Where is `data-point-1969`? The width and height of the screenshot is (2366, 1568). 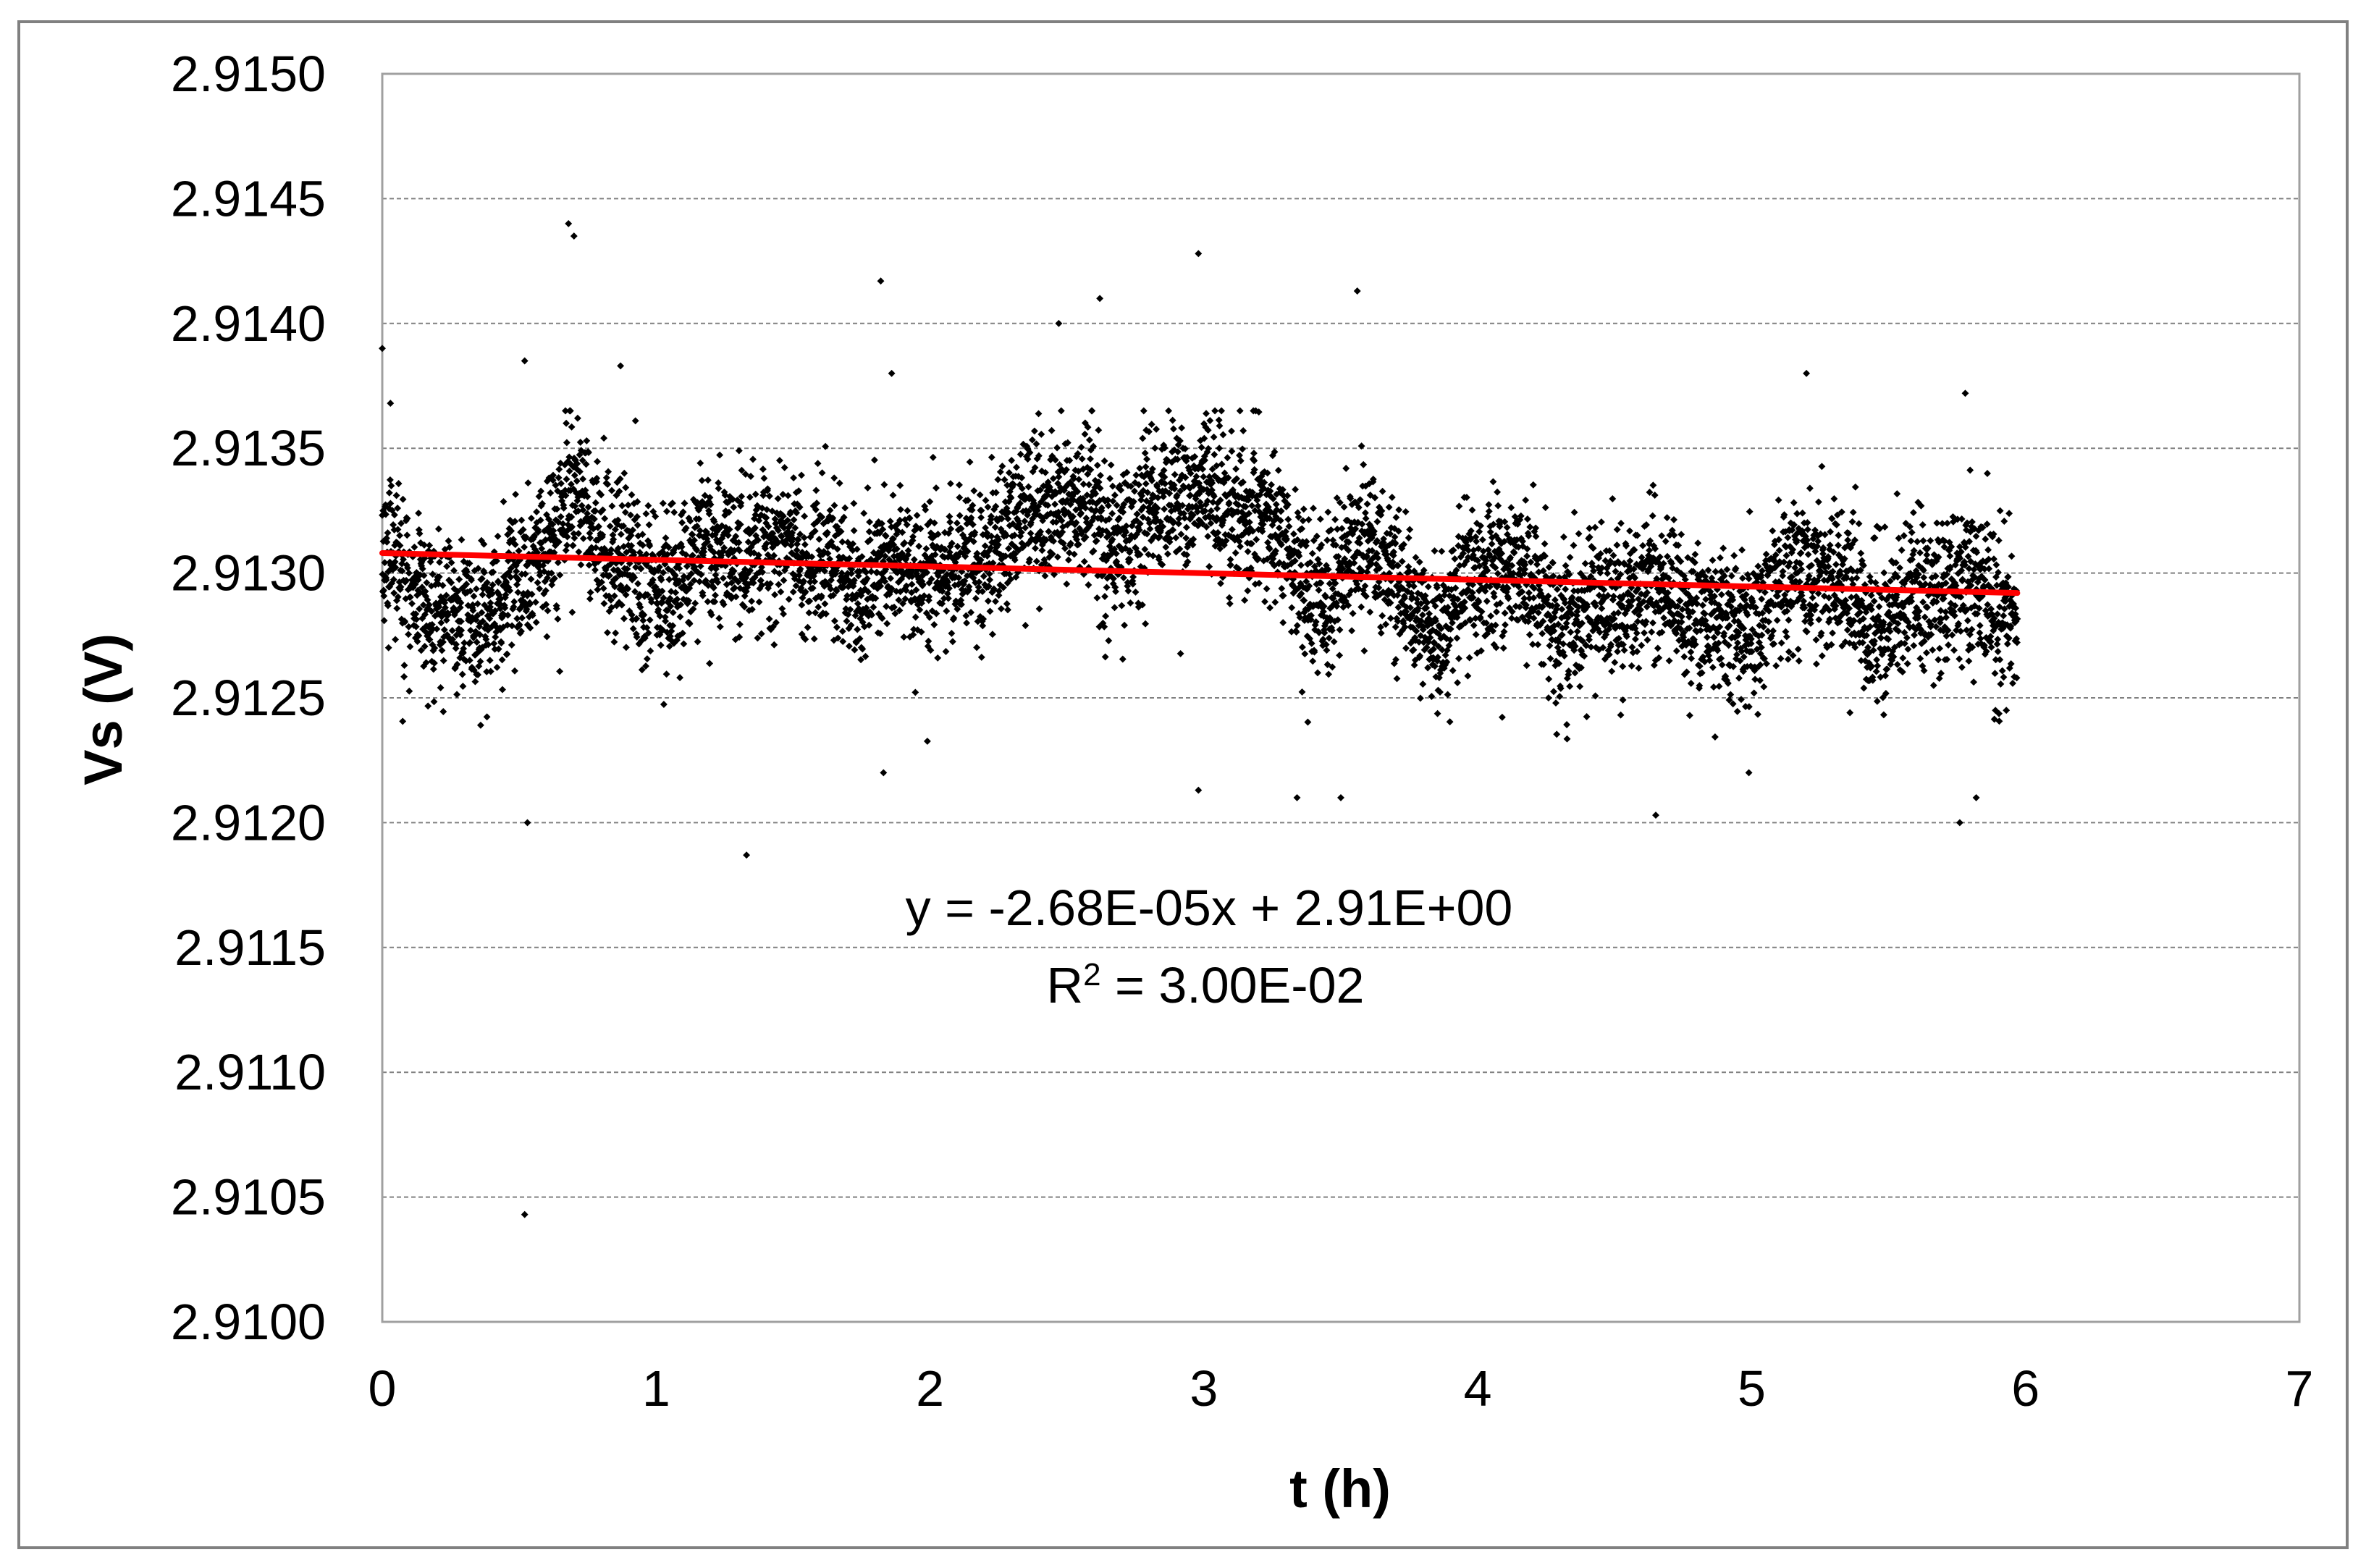
data-point-1969 is located at coordinates (919, 546).